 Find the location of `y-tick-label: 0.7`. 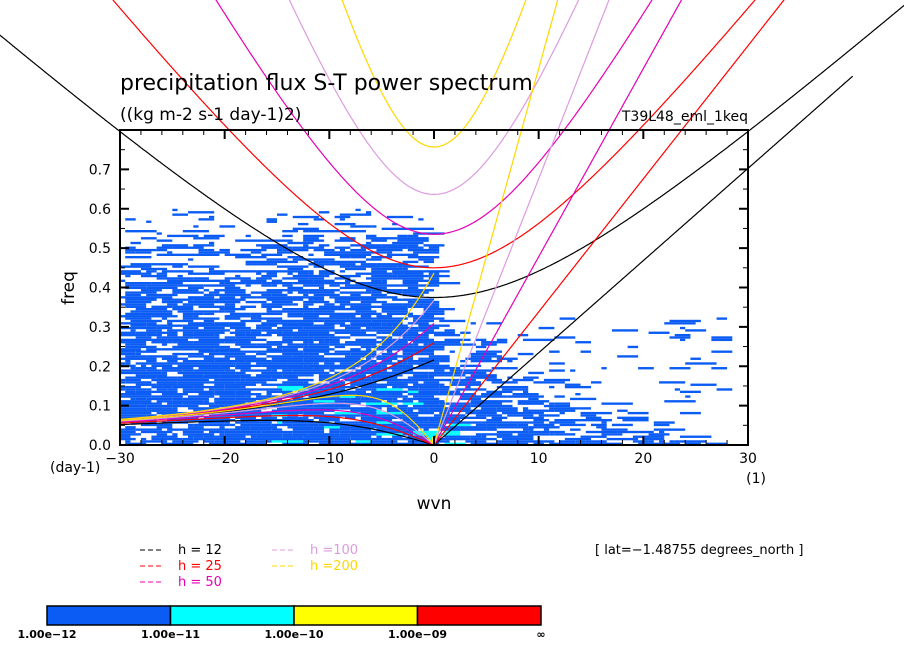

y-tick-label: 0.7 is located at coordinates (100, 170).